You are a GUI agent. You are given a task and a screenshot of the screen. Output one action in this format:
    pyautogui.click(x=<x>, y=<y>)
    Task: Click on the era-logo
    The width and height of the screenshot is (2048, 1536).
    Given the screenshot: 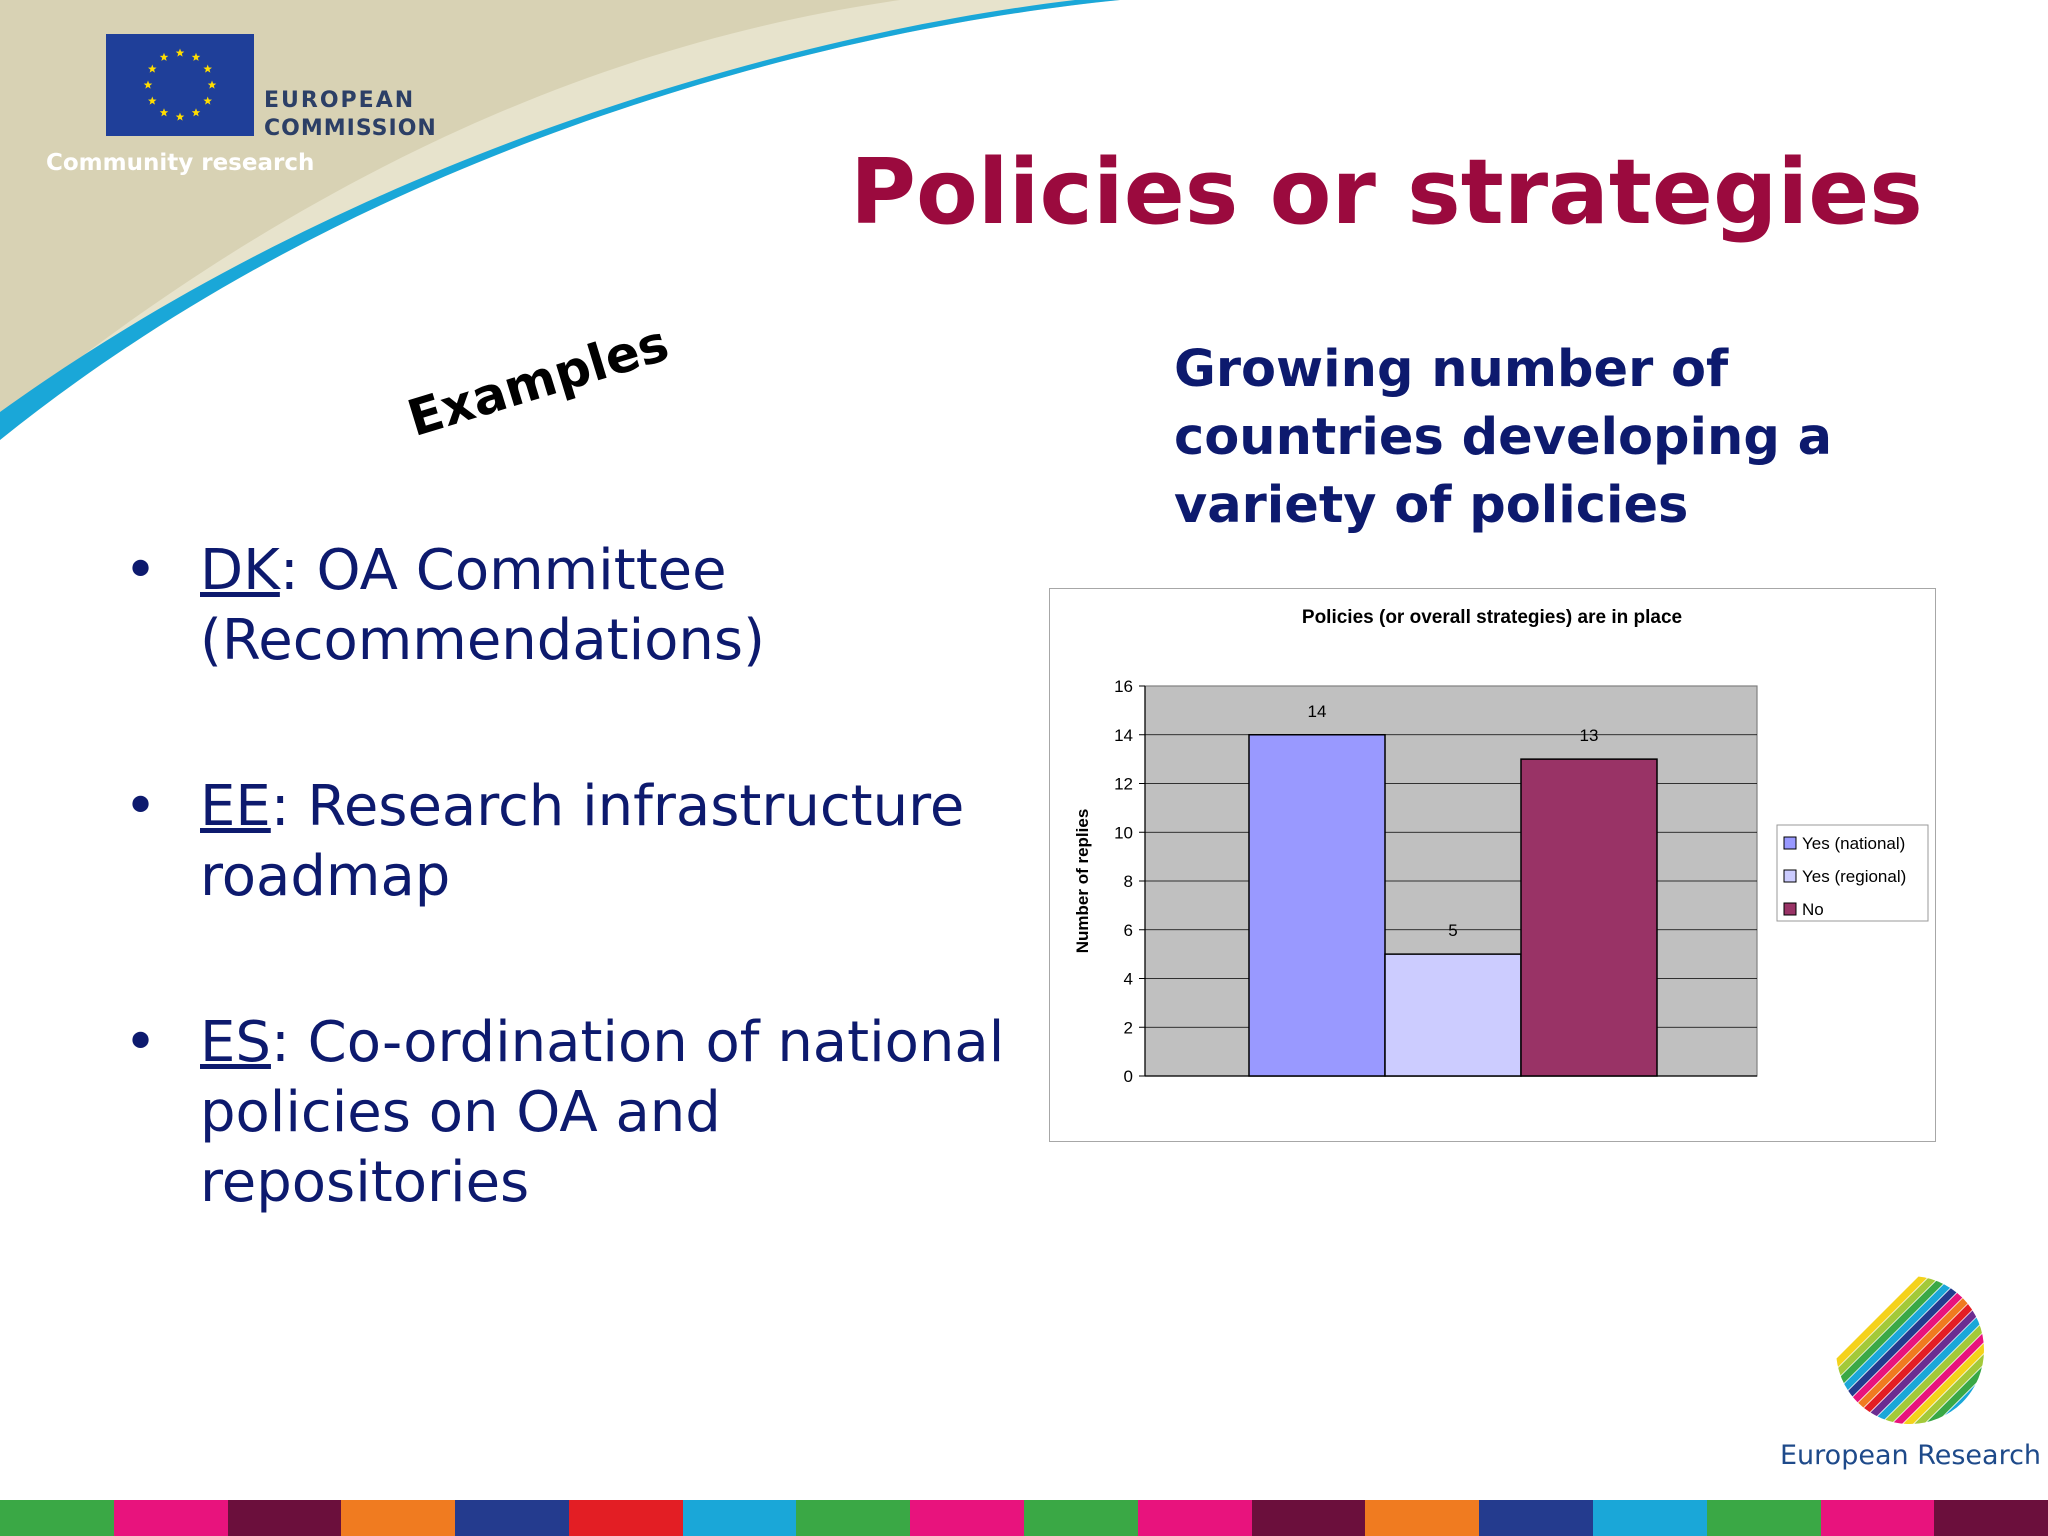 What is the action you would take?
    pyautogui.click(x=1910, y=1350)
    